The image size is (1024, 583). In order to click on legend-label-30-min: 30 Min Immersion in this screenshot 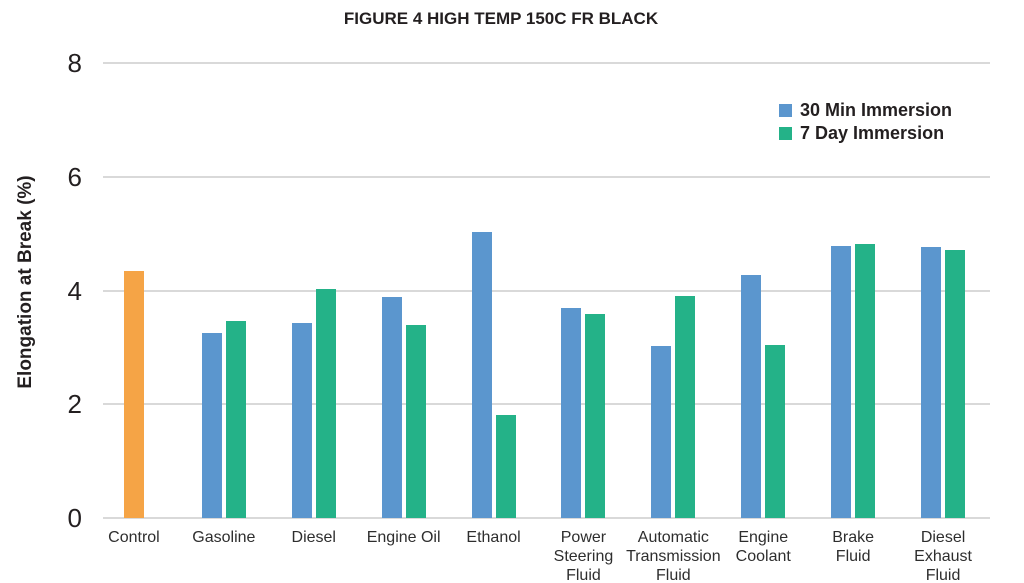, I will do `click(876, 109)`.